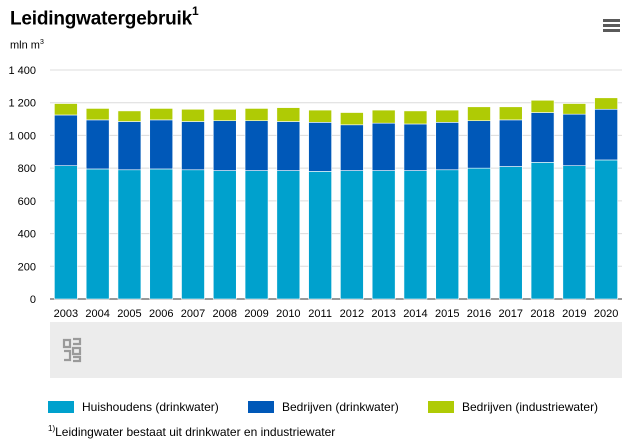 This screenshot has width=640, height=446. Describe the element at coordinates (415, 314) in the screenshot. I see `x-tick-label: 2014` at that location.